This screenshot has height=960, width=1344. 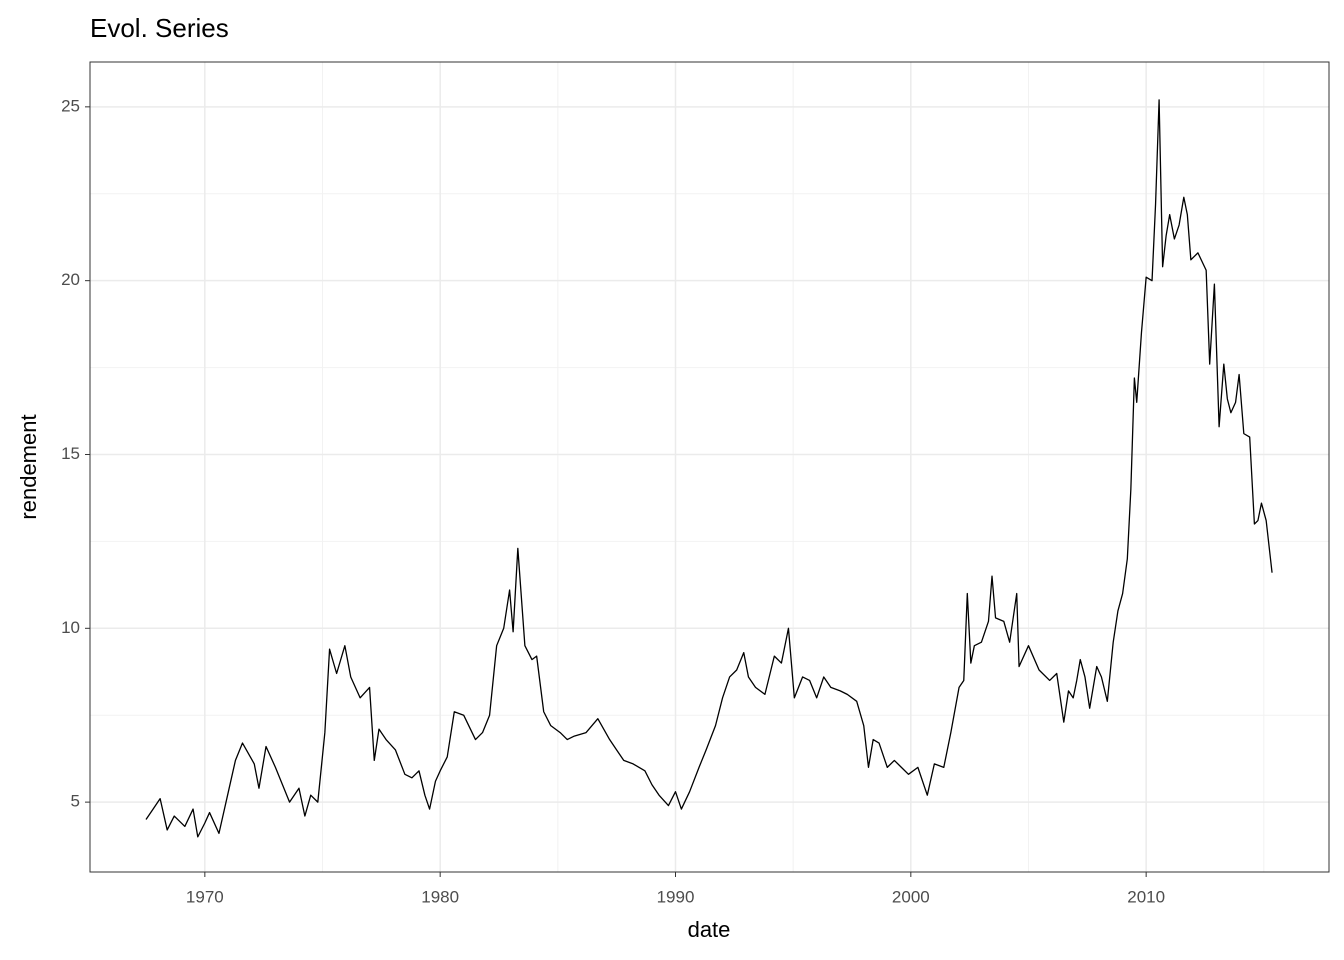 I want to click on y-axis-title: rendement, so click(x=28, y=466).